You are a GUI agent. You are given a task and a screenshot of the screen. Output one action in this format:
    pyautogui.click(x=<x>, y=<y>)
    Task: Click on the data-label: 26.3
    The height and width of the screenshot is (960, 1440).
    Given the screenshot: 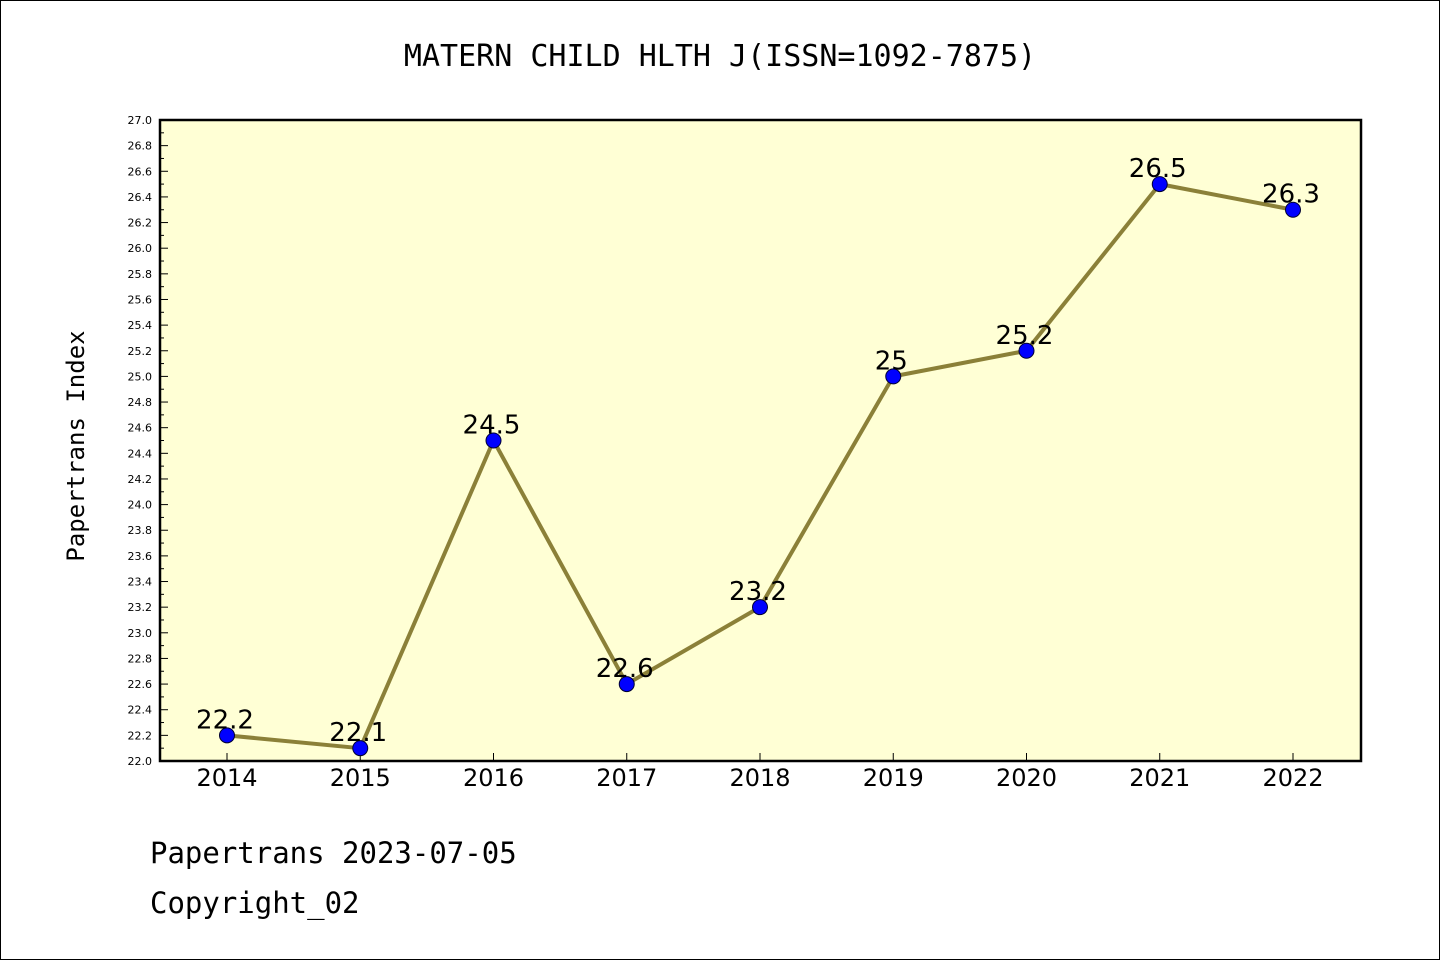 What is the action you would take?
    pyautogui.click(x=1291, y=195)
    